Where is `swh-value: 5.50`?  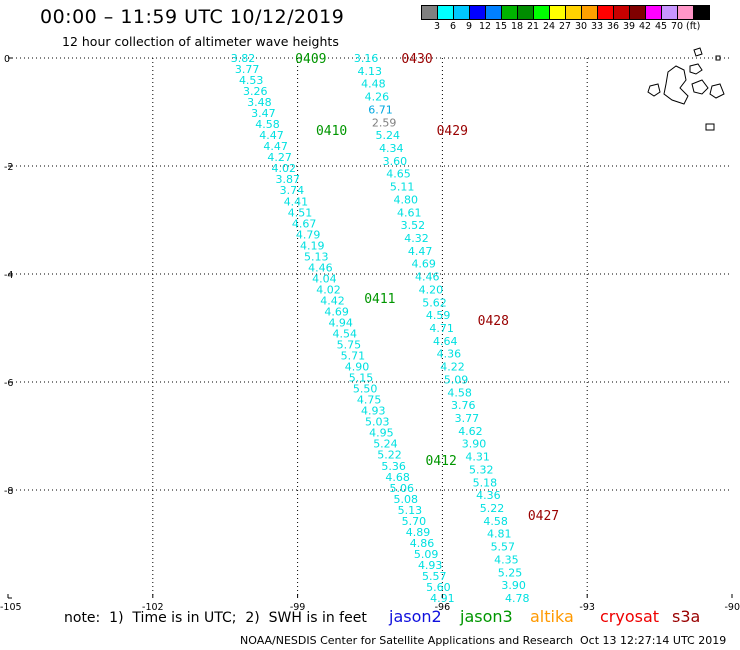 swh-value: 5.50 is located at coordinates (365, 389).